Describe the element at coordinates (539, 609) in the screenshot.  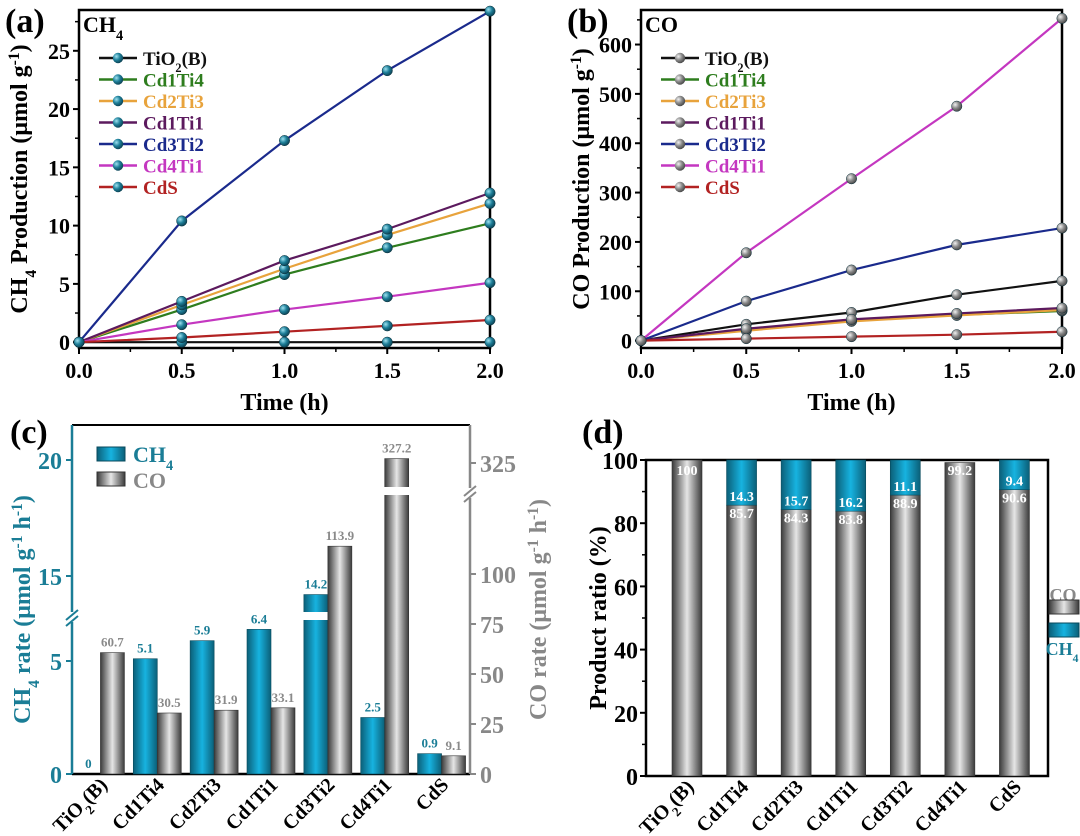
I see `right-y-axis-title: CO rate (μmol g-1 h-1)` at that location.